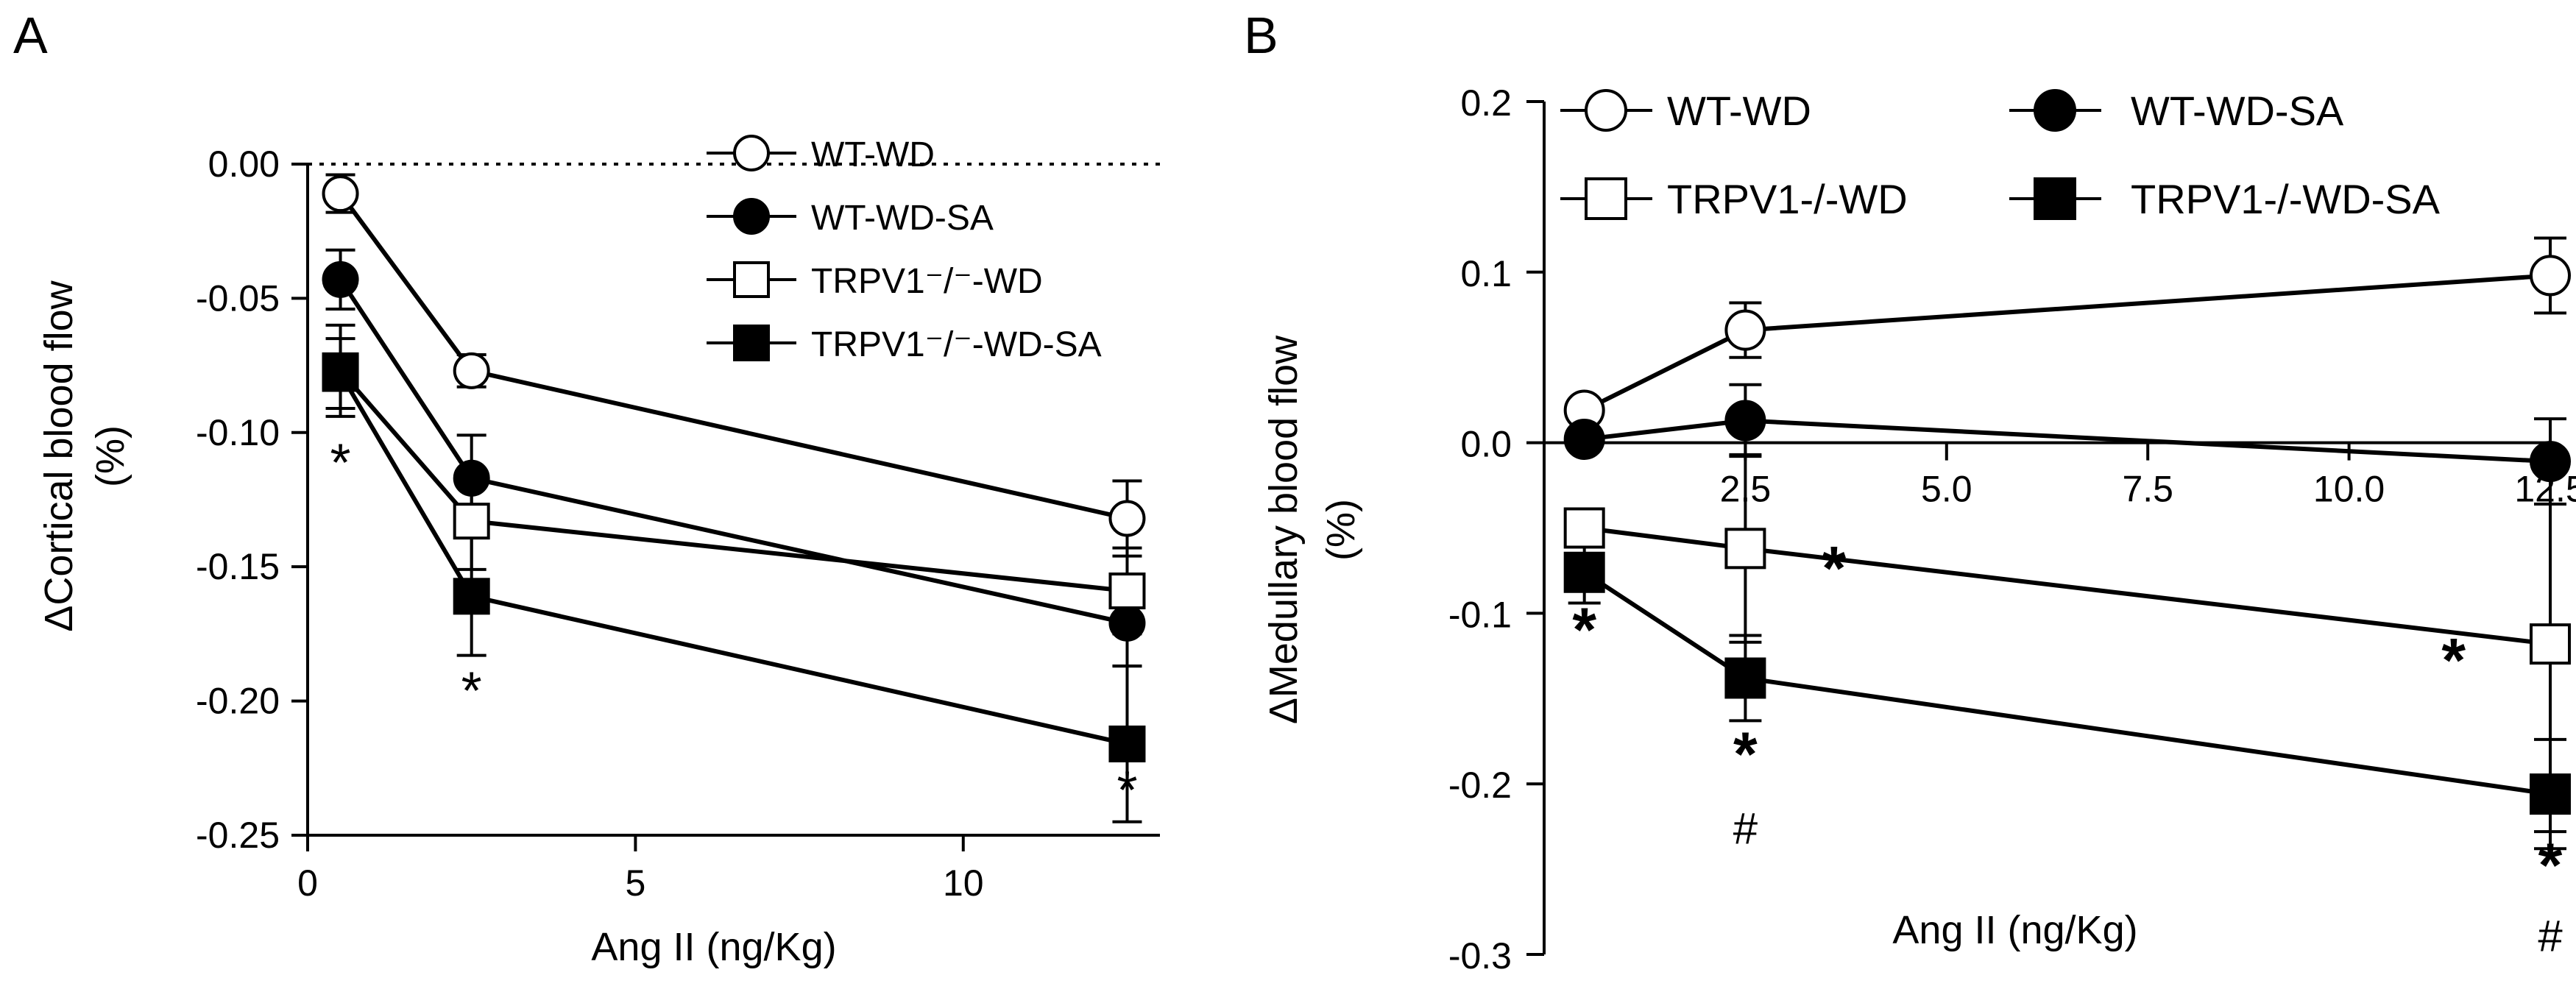 This screenshot has width=2576, height=1003. What do you see at coordinates (1480, 614) in the screenshot?
I see `y-tick-label: -0.1` at bounding box center [1480, 614].